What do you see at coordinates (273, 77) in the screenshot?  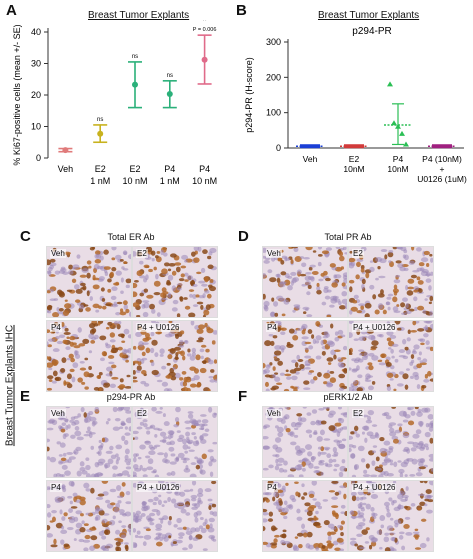 I see `y-tick-label: 200` at bounding box center [273, 77].